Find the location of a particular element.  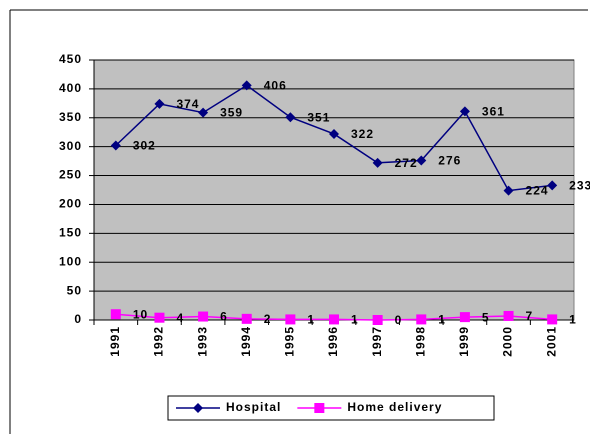

y-tick-label: 0 is located at coordinates (78, 319).